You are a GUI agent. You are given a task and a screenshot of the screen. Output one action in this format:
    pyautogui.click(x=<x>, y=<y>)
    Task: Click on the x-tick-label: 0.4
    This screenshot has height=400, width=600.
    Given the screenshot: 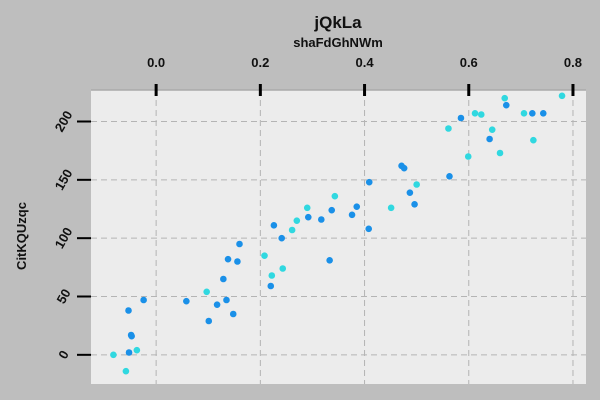 What is the action you would take?
    pyautogui.click(x=365, y=62)
    